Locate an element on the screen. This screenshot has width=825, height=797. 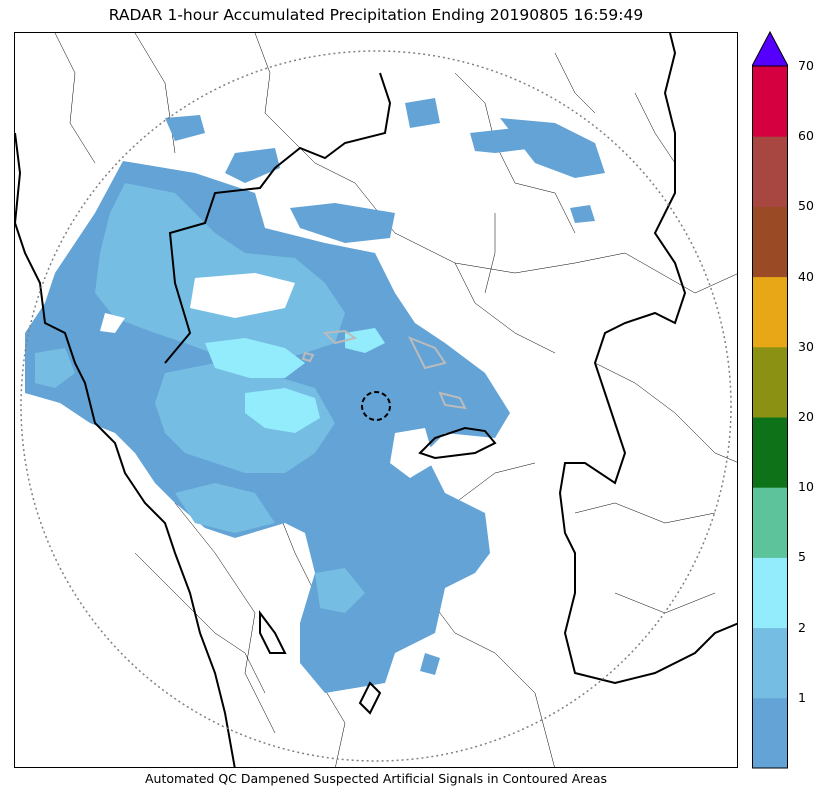
colorbar-tick-label: 1 is located at coordinates (802, 697).